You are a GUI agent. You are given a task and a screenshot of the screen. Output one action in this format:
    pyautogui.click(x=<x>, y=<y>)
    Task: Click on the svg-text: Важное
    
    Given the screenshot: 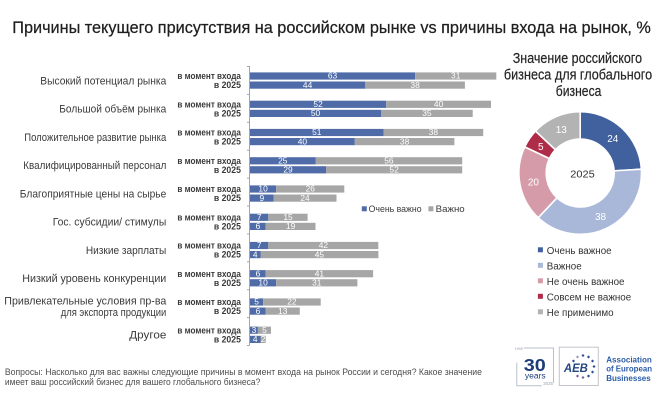 What is the action you would take?
    pyautogui.click(x=564, y=266)
    